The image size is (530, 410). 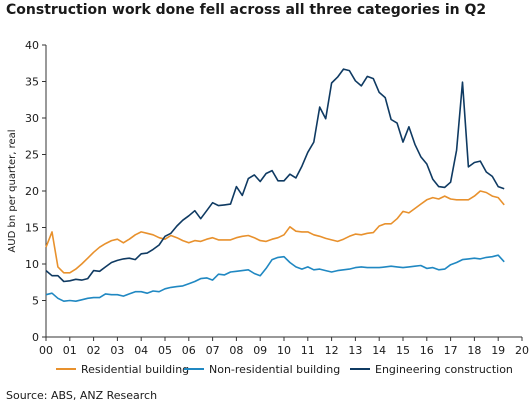 I want to click on y-tick-label: 35, so click(x=32, y=82).